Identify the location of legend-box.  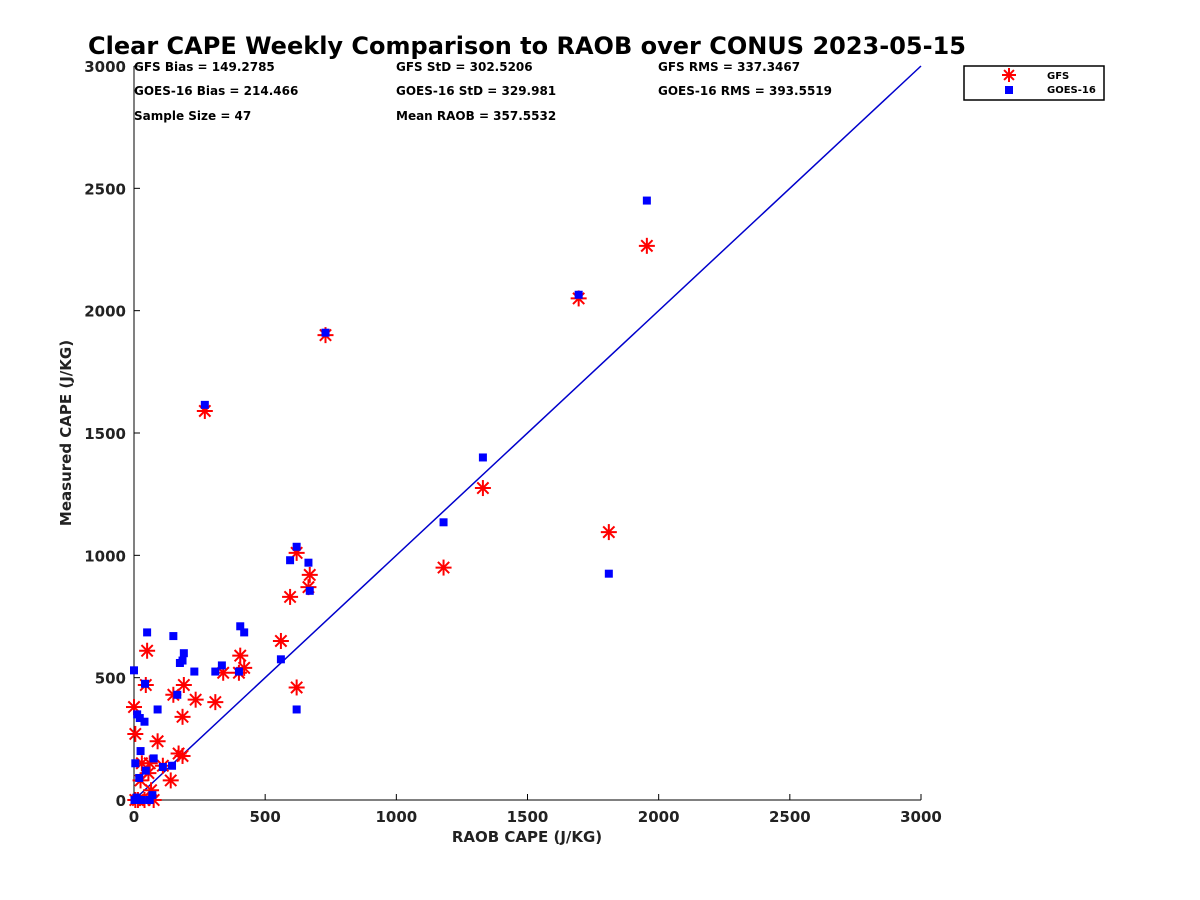
(1034, 83).